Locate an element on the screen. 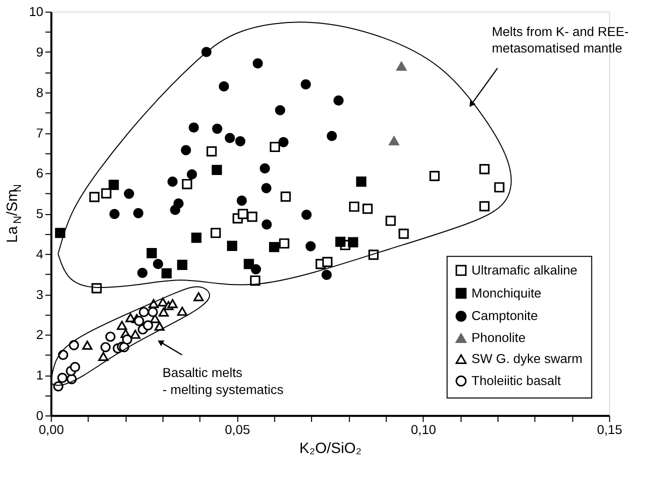  annotation: Basaltic melts - melting systematics is located at coordinates (223, 380).